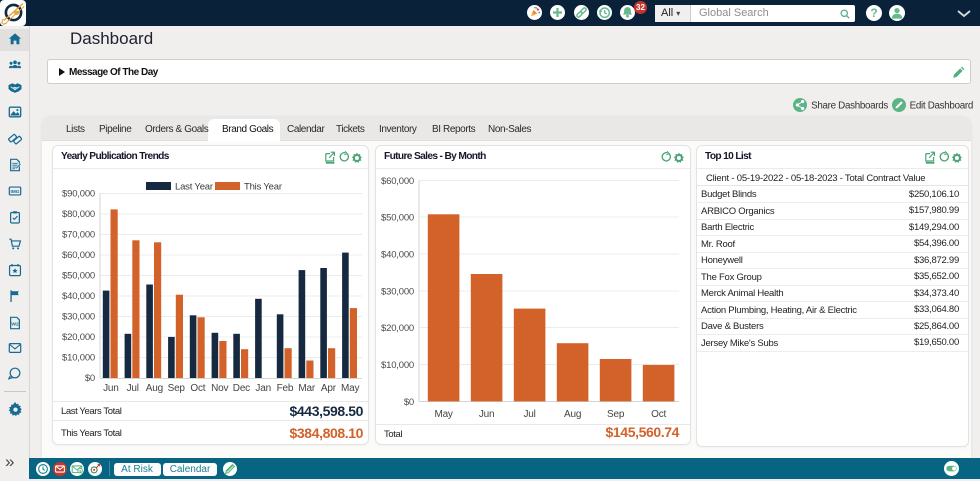 The width and height of the screenshot is (980, 481). What do you see at coordinates (285, 388) in the screenshot?
I see `svg-text: Feb` at bounding box center [285, 388].